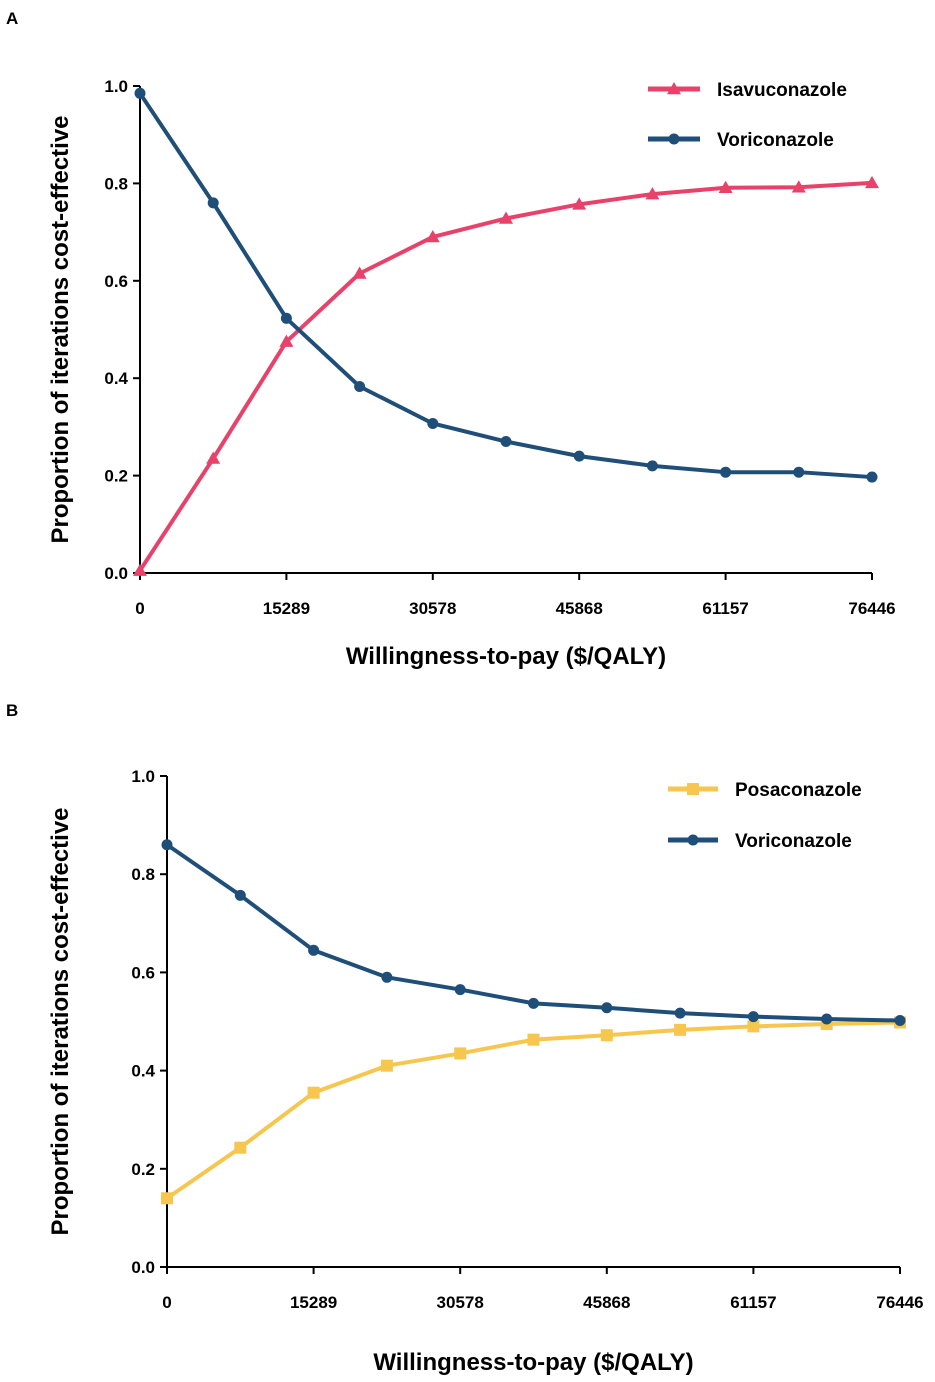  What do you see at coordinates (60, 329) in the screenshot?
I see `panel-a-y-axis-title: Proportion of iterations cost-effective` at bounding box center [60, 329].